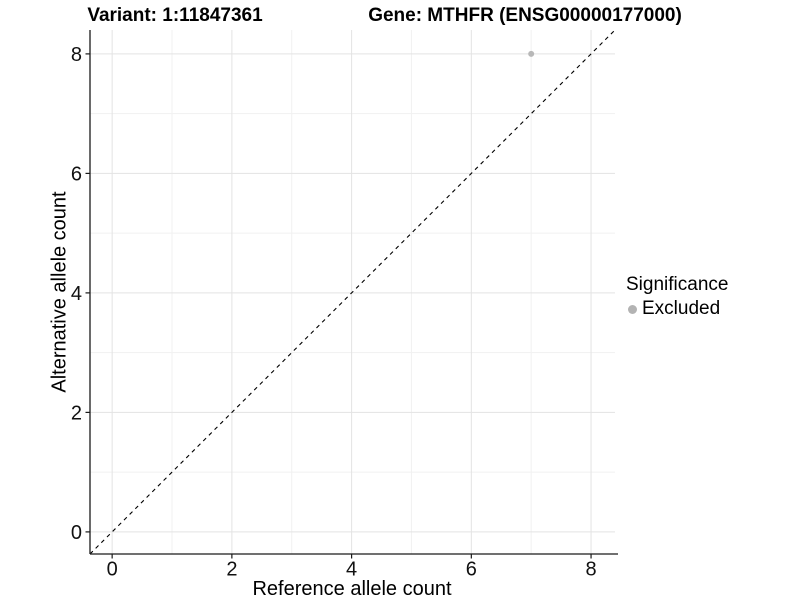  Describe the element at coordinates (76, 413) in the screenshot. I see `y-tick-label: 2` at that location.